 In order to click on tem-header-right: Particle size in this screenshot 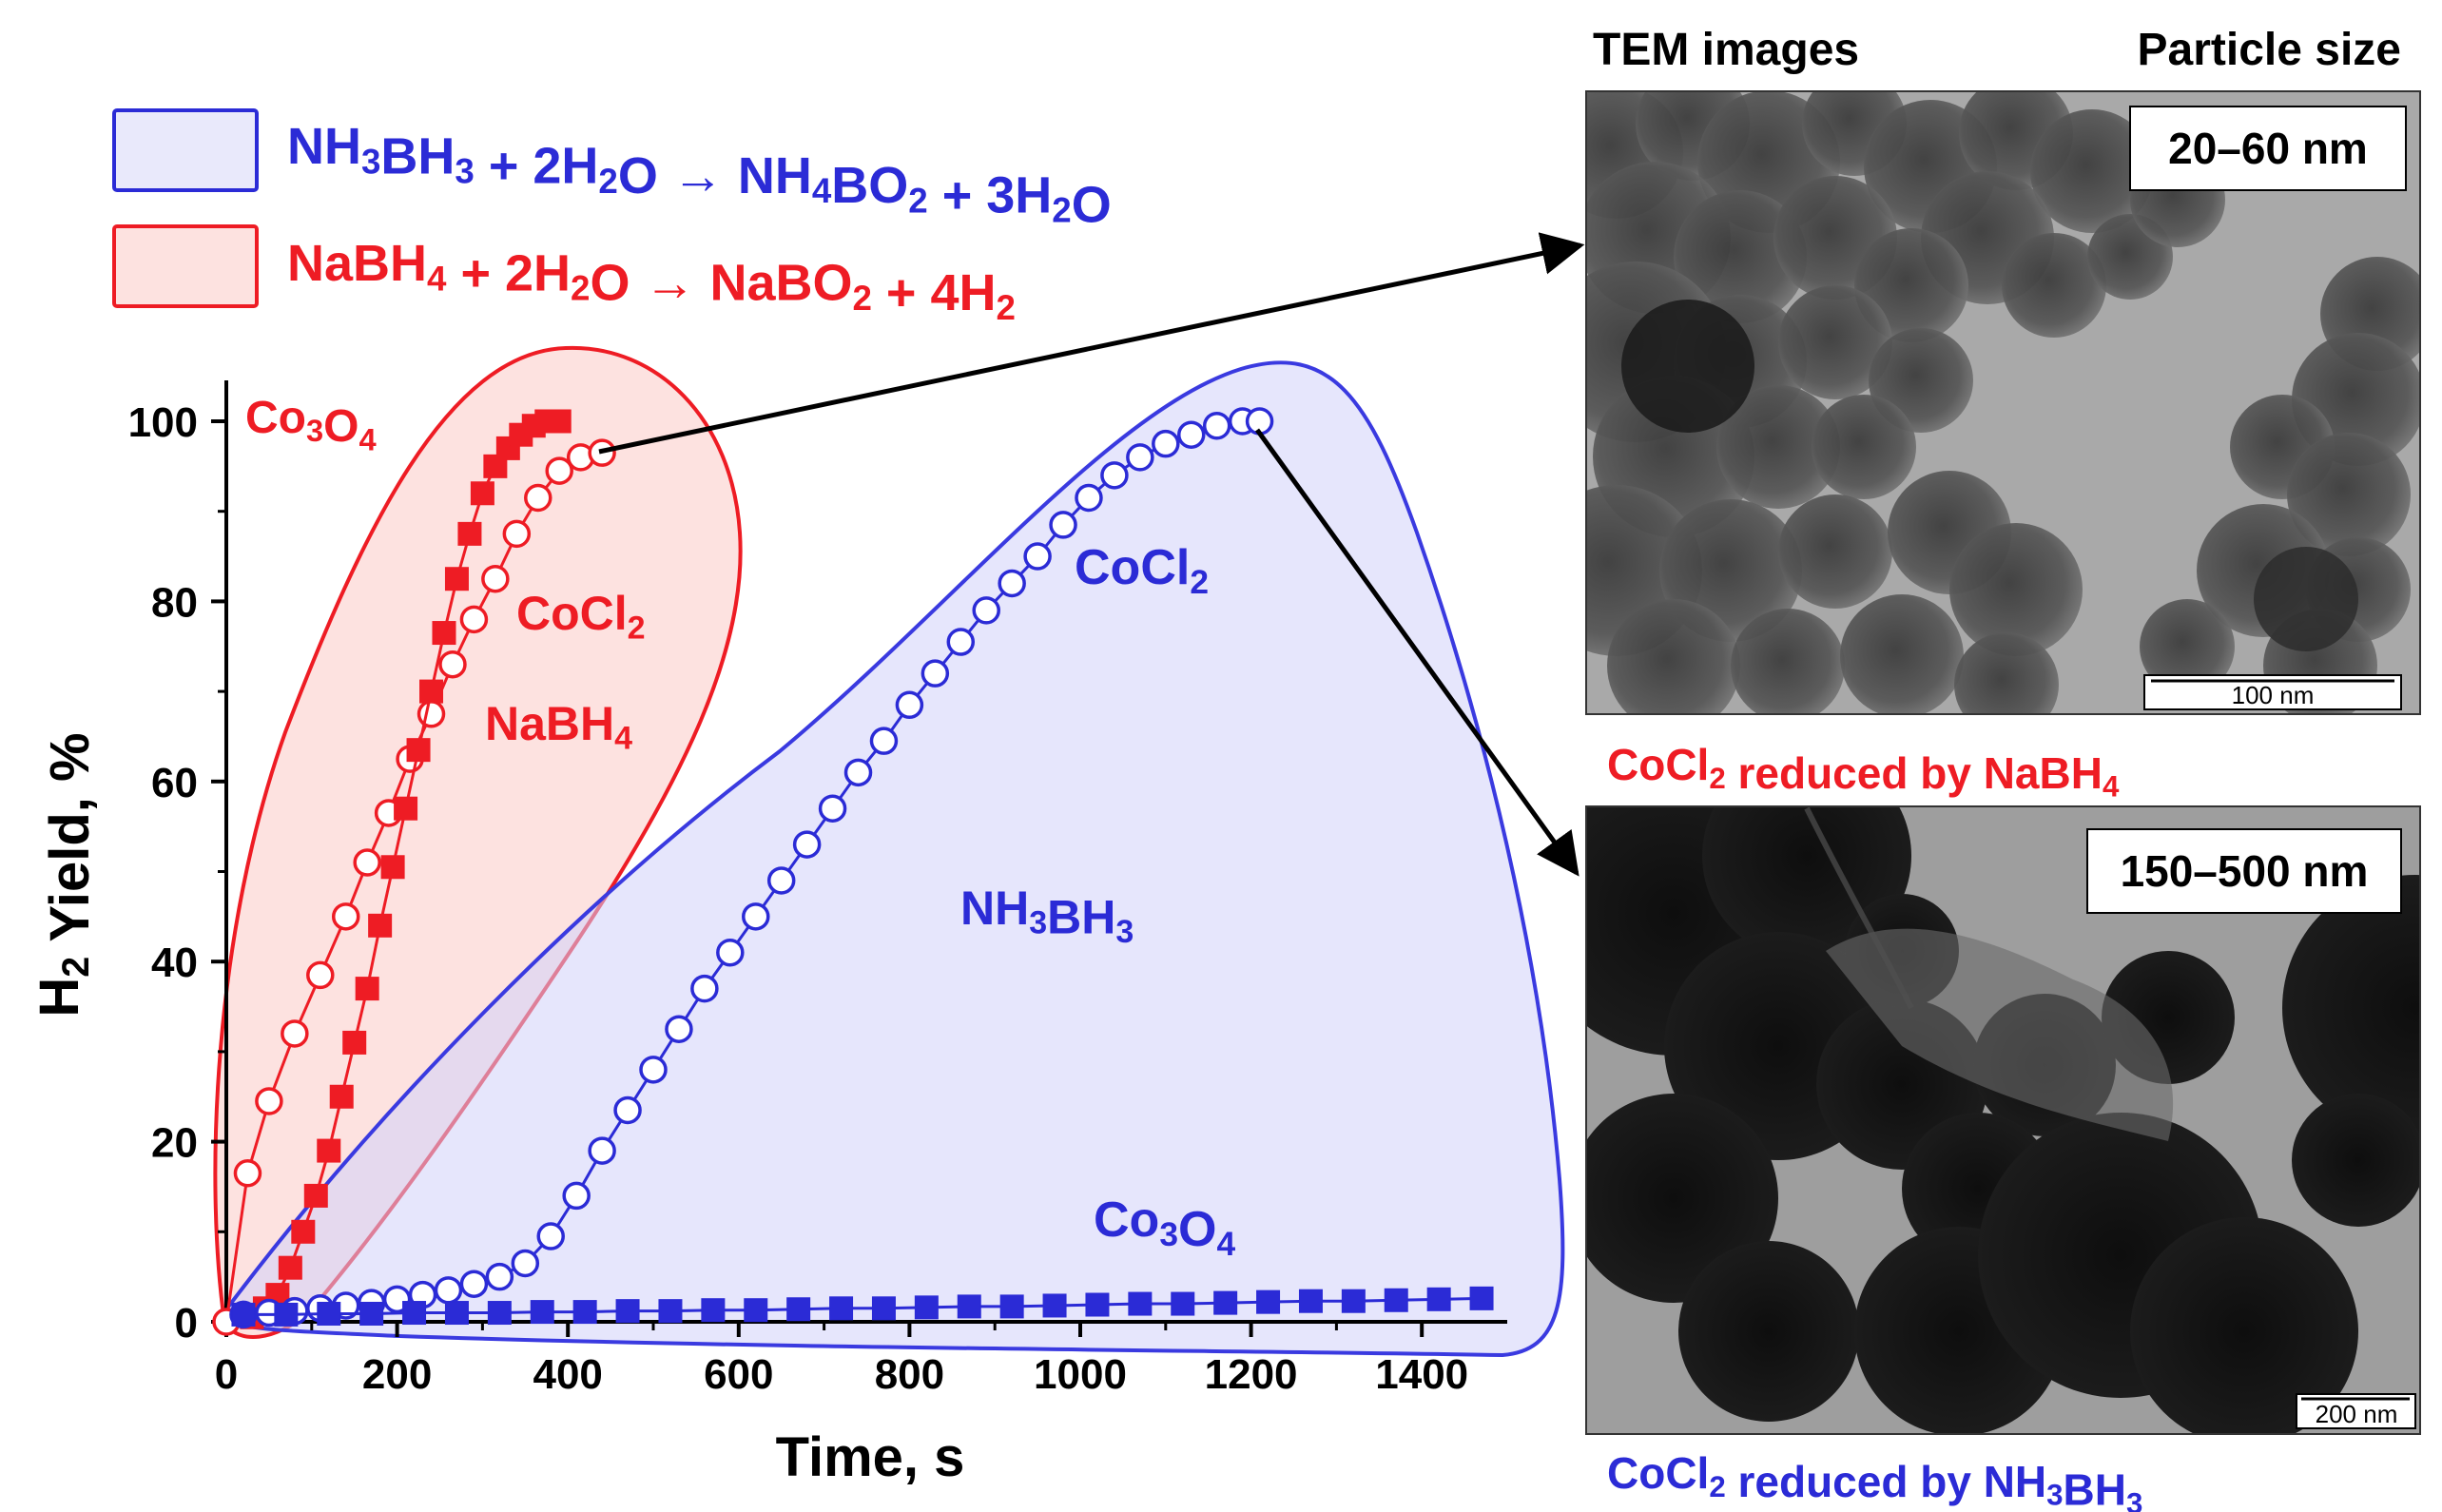, I will do `click(2270, 50)`.